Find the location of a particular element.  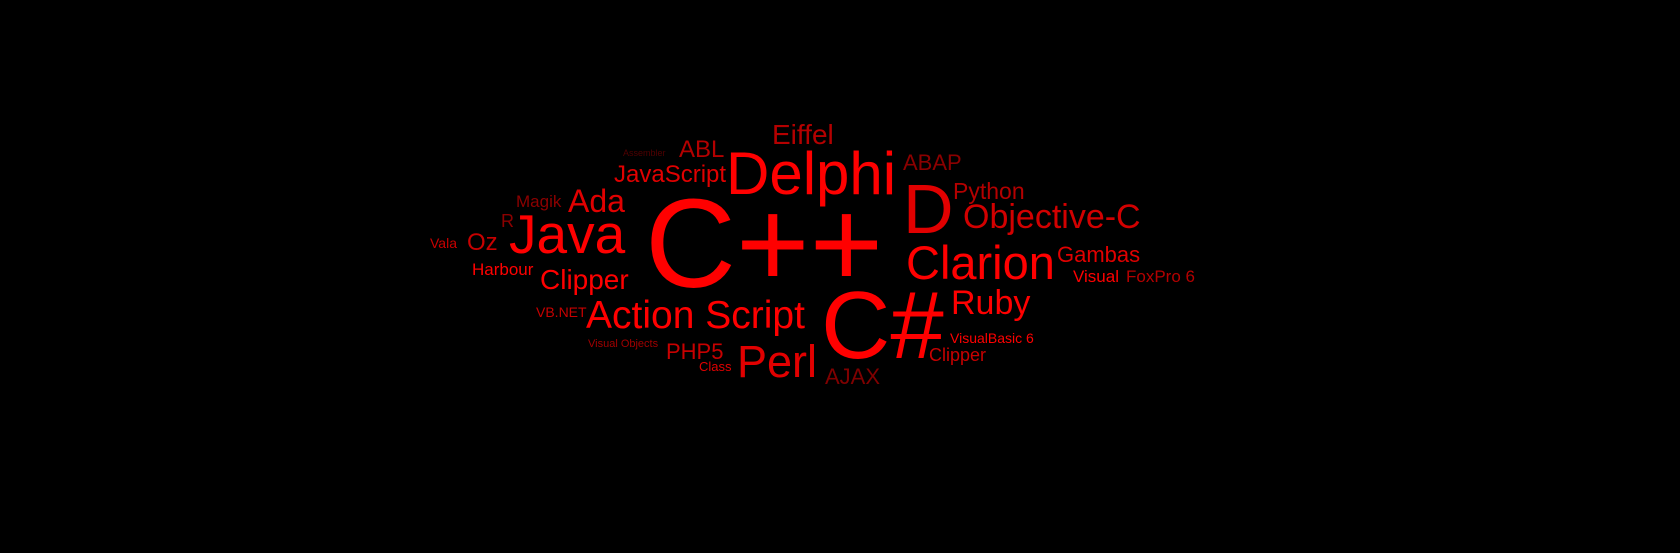

word-objective-c: Objective-C is located at coordinates (1052, 217).